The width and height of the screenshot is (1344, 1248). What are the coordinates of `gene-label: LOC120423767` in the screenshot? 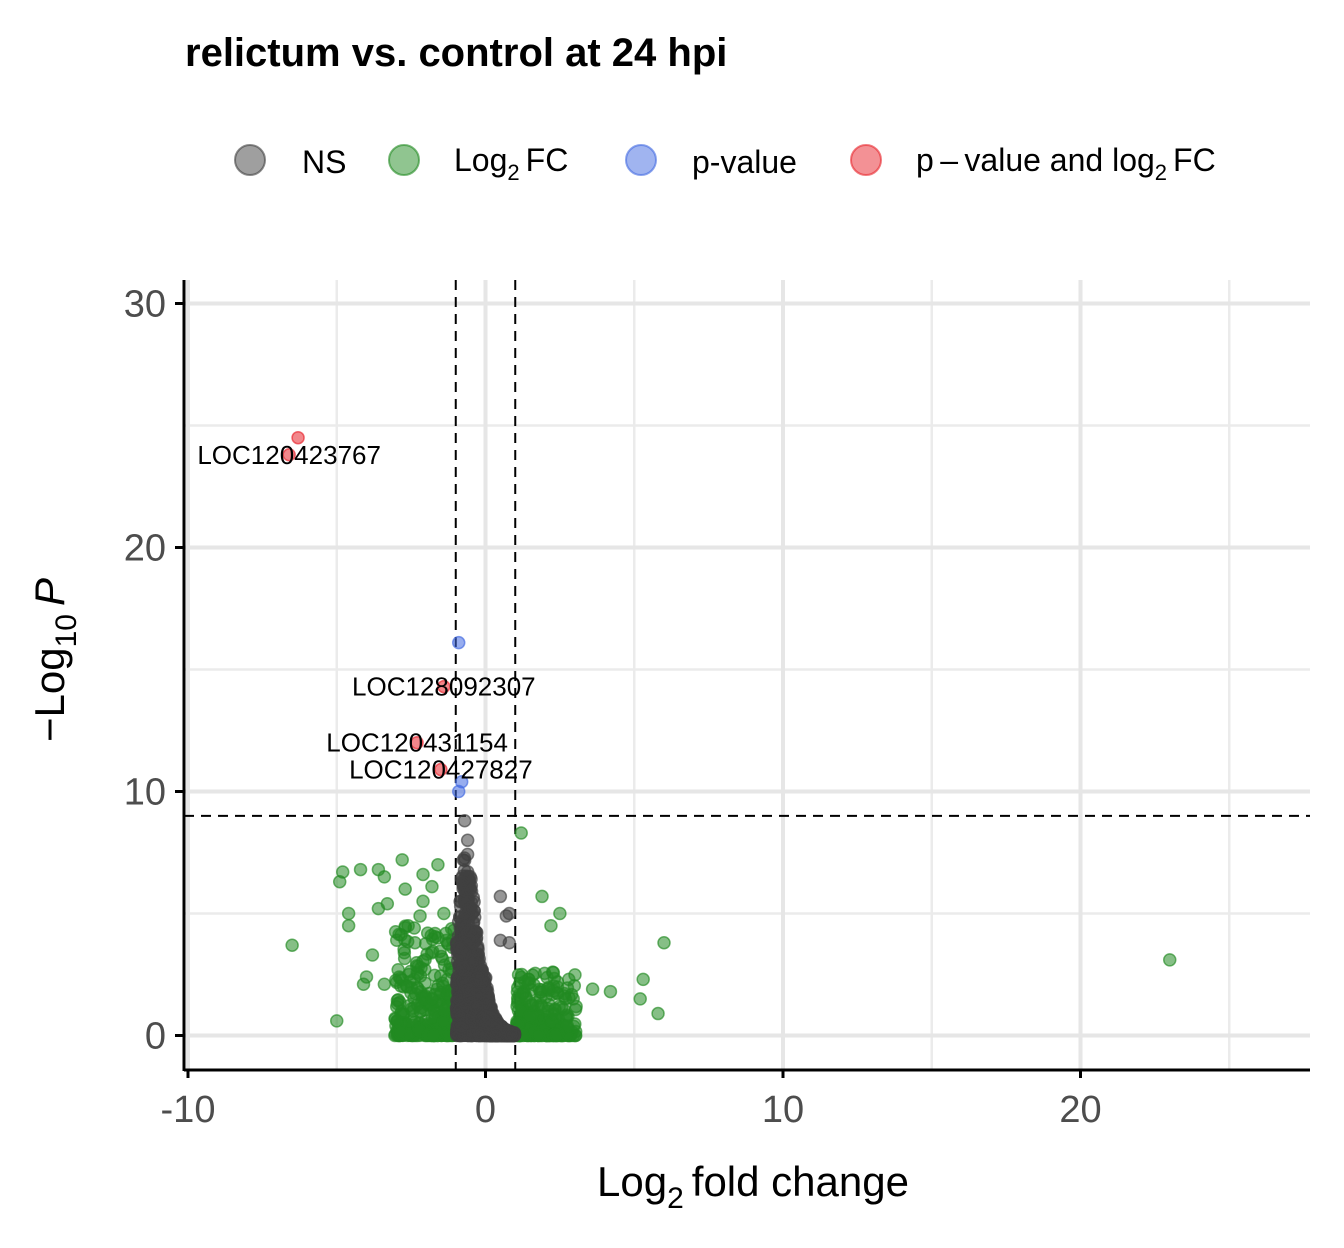 It's located at (289, 455).